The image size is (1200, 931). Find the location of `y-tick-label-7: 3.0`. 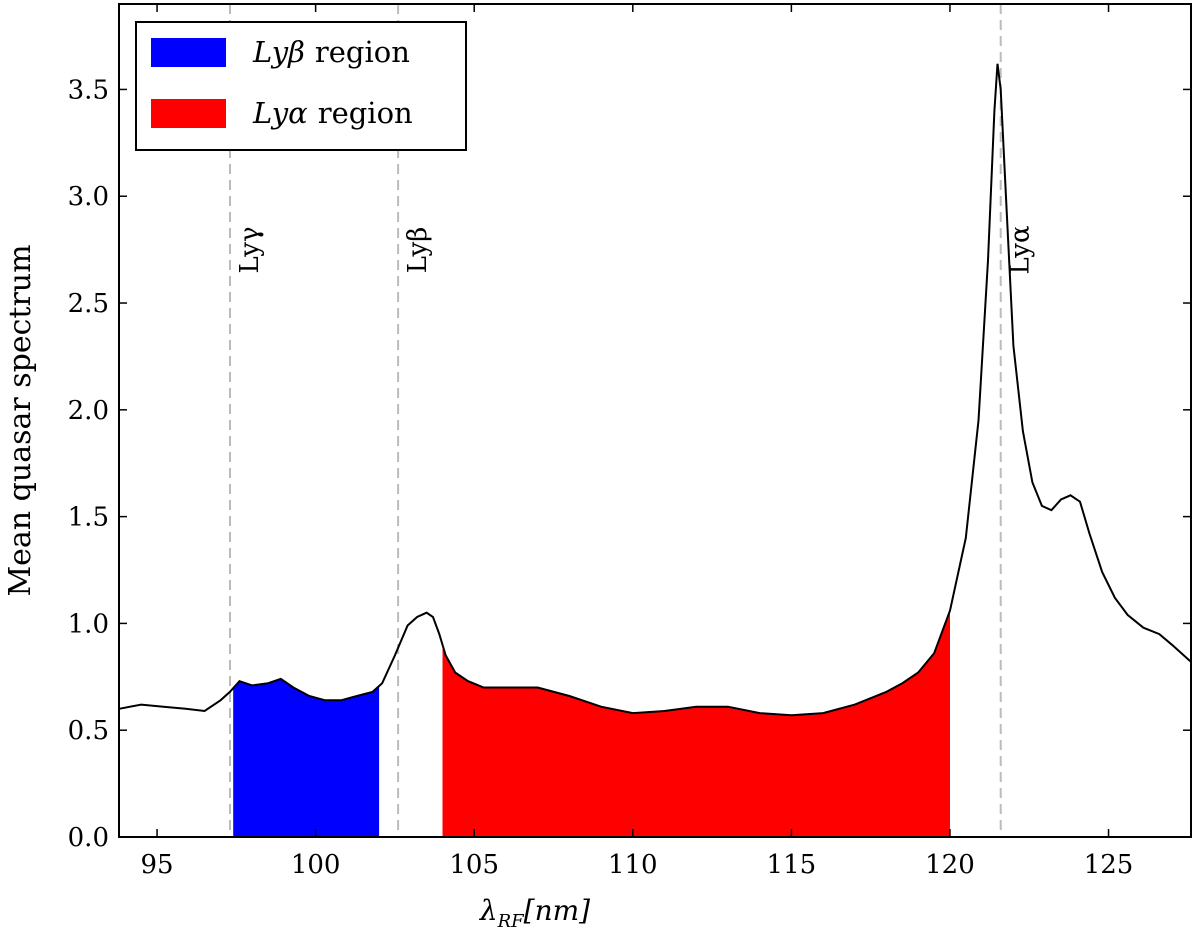

y-tick-label-7: 3.0 is located at coordinates (88, 197).